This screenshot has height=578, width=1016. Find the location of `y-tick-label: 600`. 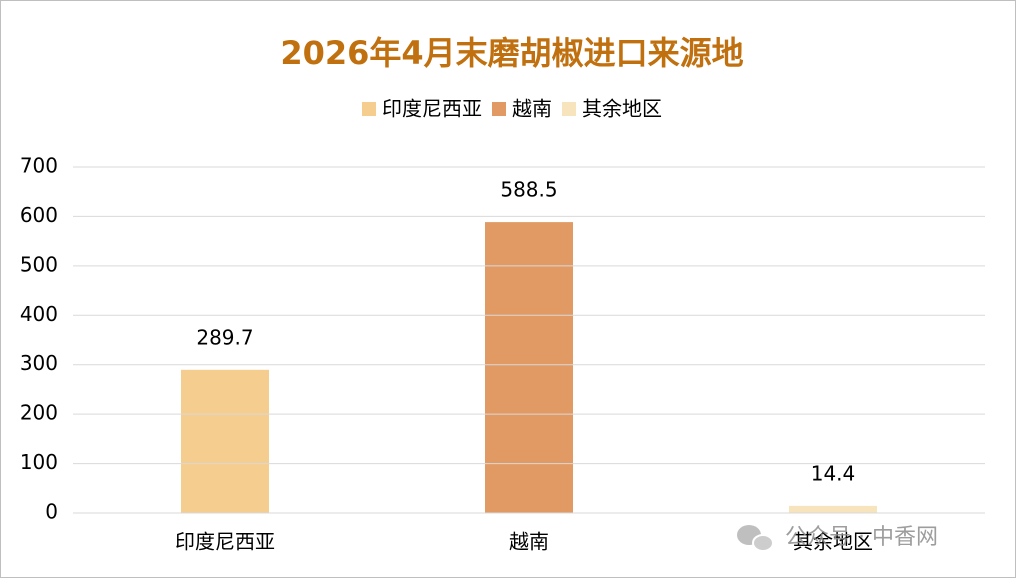

y-tick-label: 600 is located at coordinates (39, 215).